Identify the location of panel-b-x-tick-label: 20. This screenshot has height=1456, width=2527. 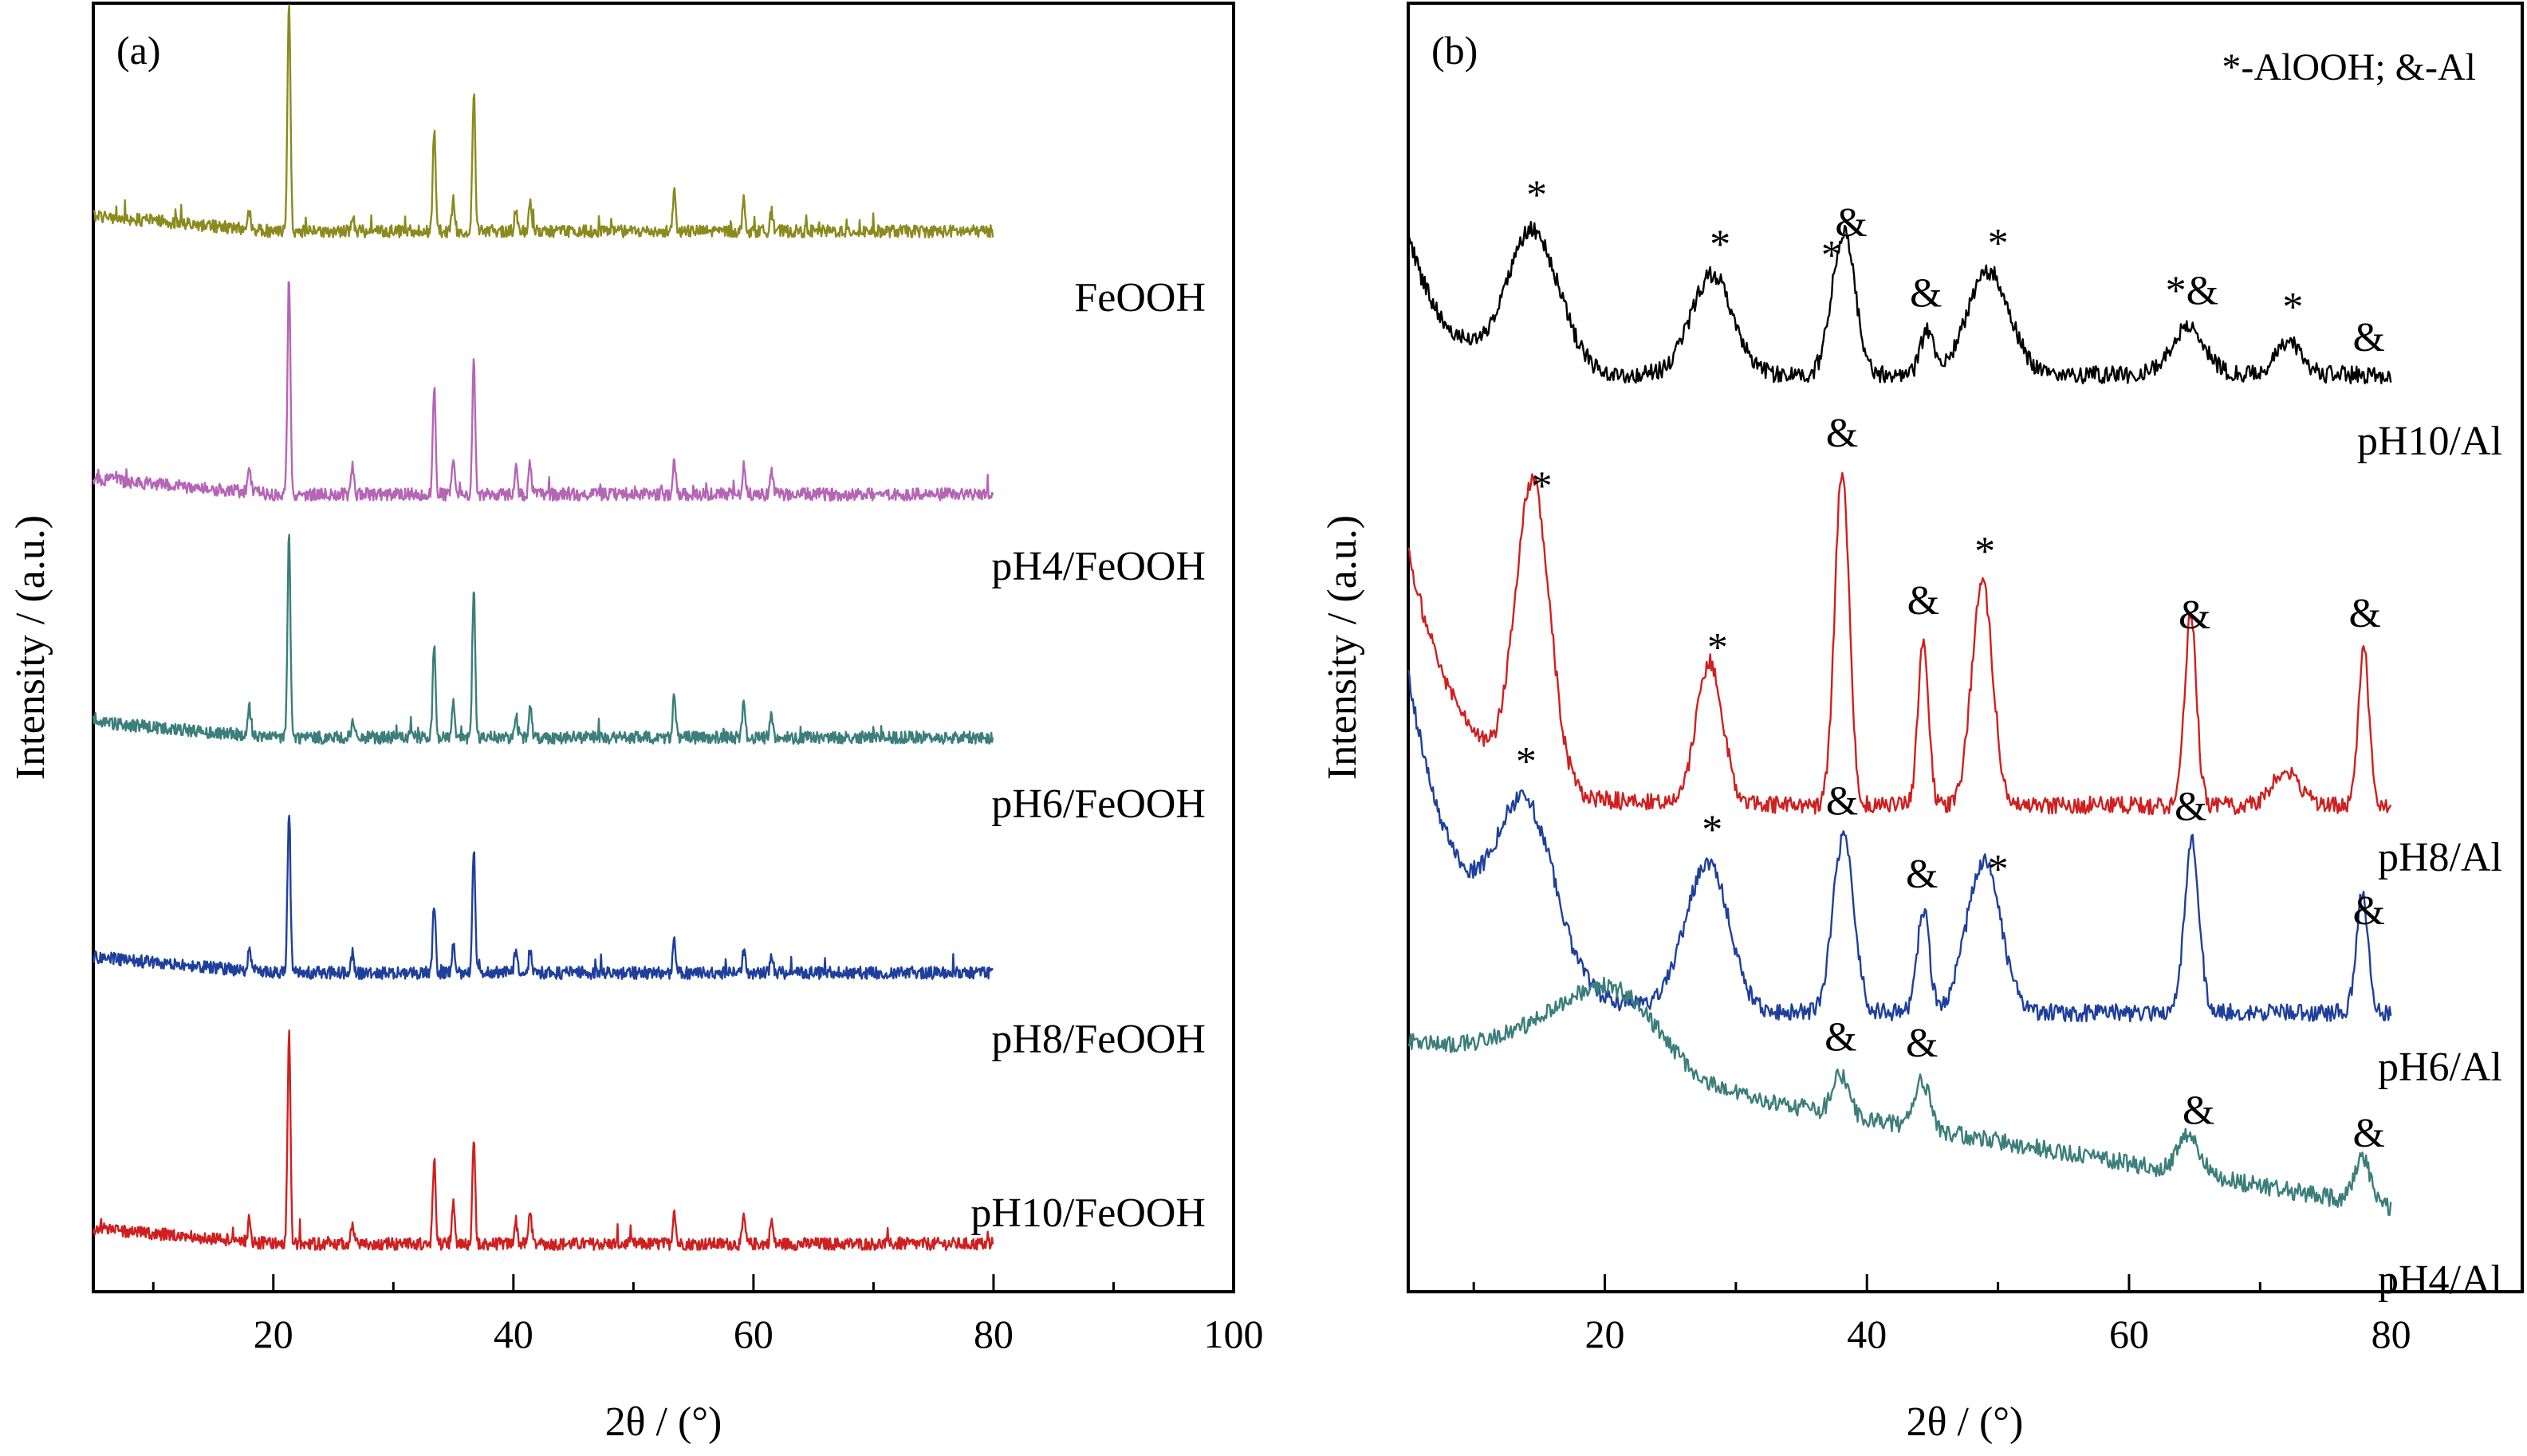
(1605, 1334).